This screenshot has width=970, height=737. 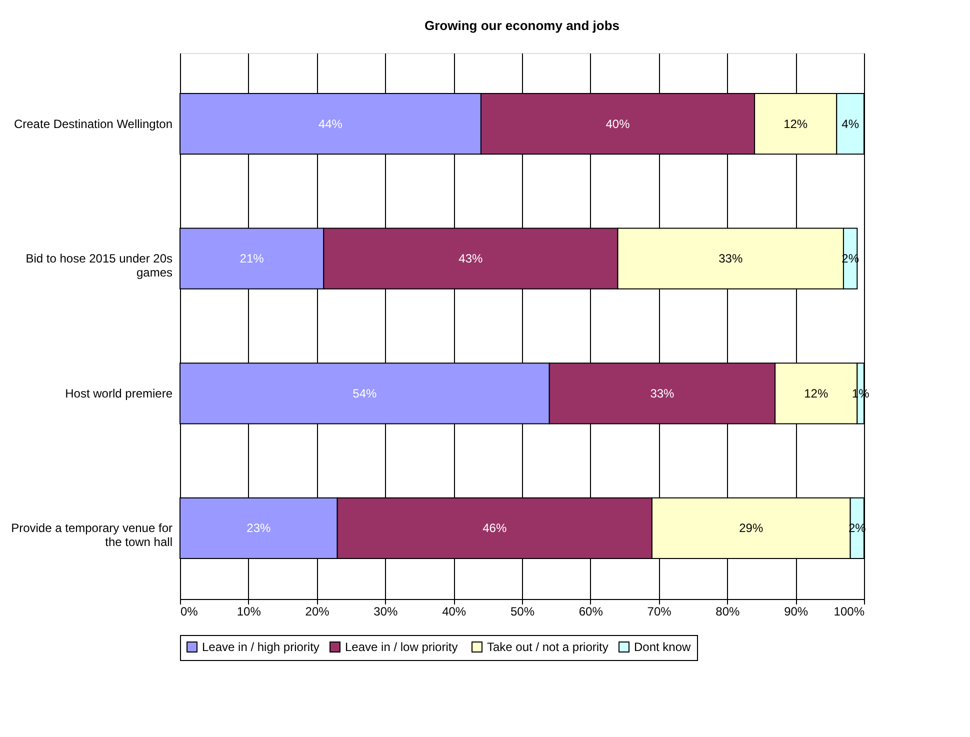 I want to click on data-label: 40%, so click(x=618, y=123).